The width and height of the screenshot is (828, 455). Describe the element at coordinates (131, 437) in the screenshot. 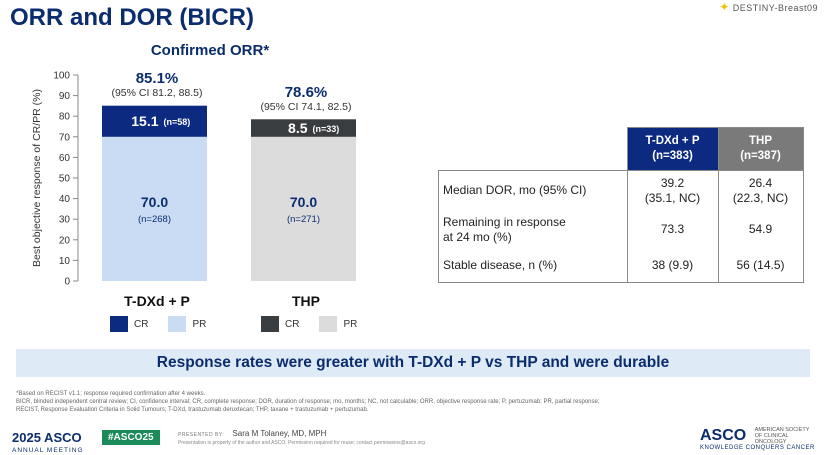

I see `hashtag-badge: #ASCO25` at that location.